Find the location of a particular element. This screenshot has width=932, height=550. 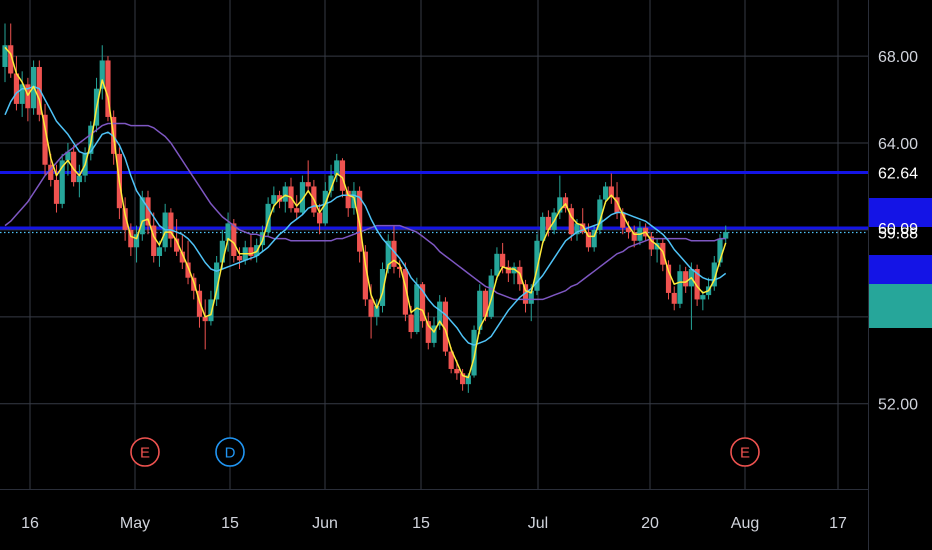

x-tick-label: 17 is located at coordinates (838, 523).